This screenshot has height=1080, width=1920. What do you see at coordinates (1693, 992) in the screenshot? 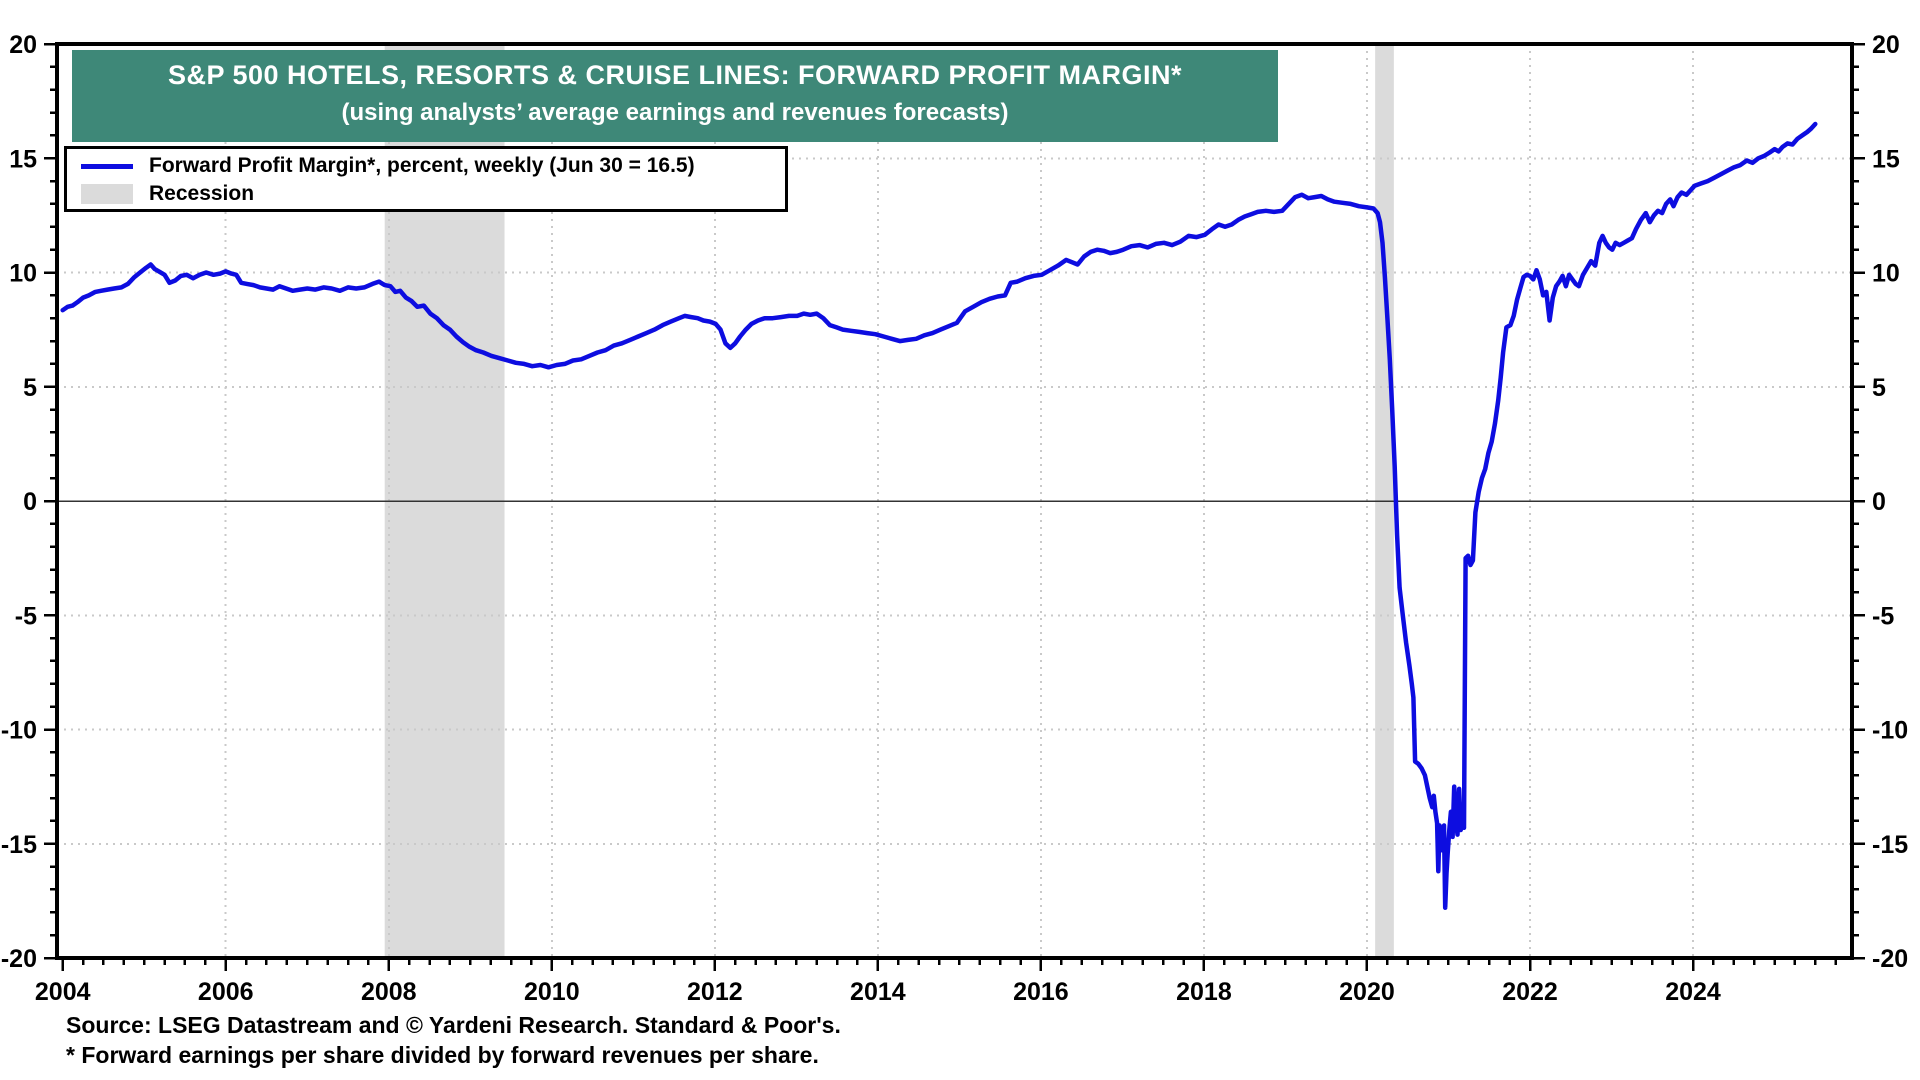
I see `x-axis-label: 2024` at bounding box center [1693, 992].